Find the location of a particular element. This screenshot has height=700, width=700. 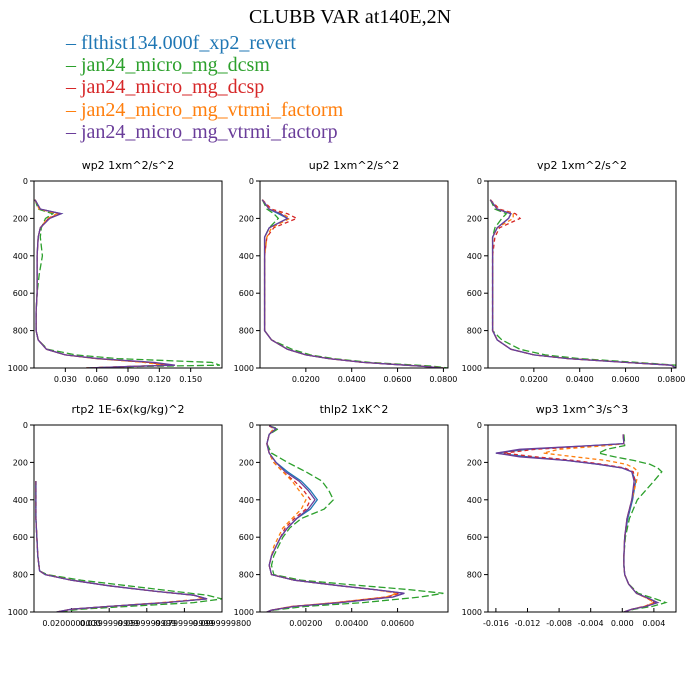

panel-title: wp2 1xm^2/s^2 is located at coordinates (128, 165).